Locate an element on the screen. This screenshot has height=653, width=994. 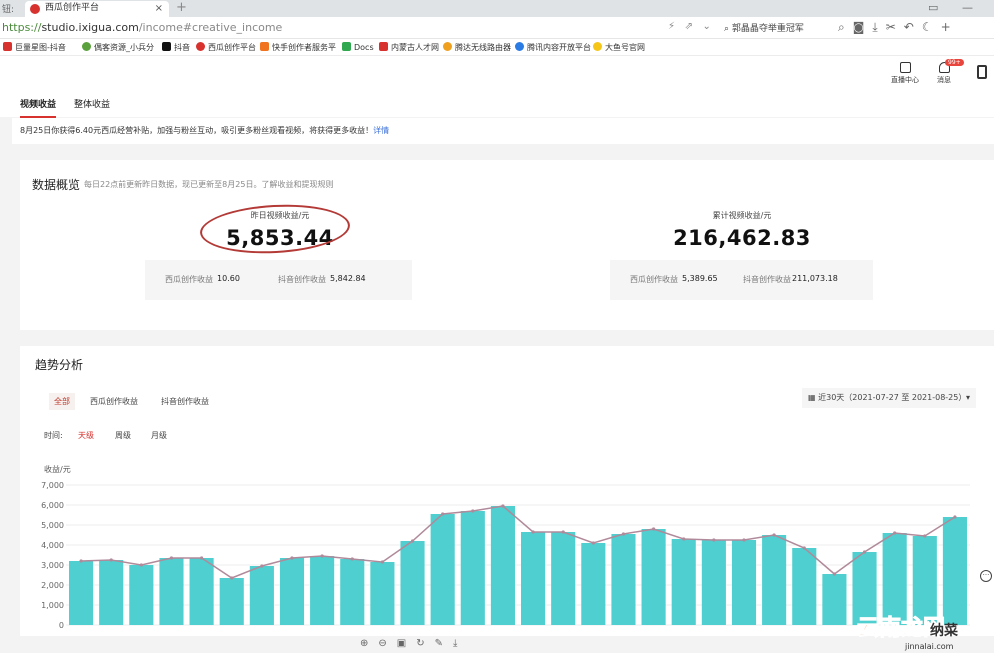
live-center-button: 直播中心 is located at coordinates (905, 73).